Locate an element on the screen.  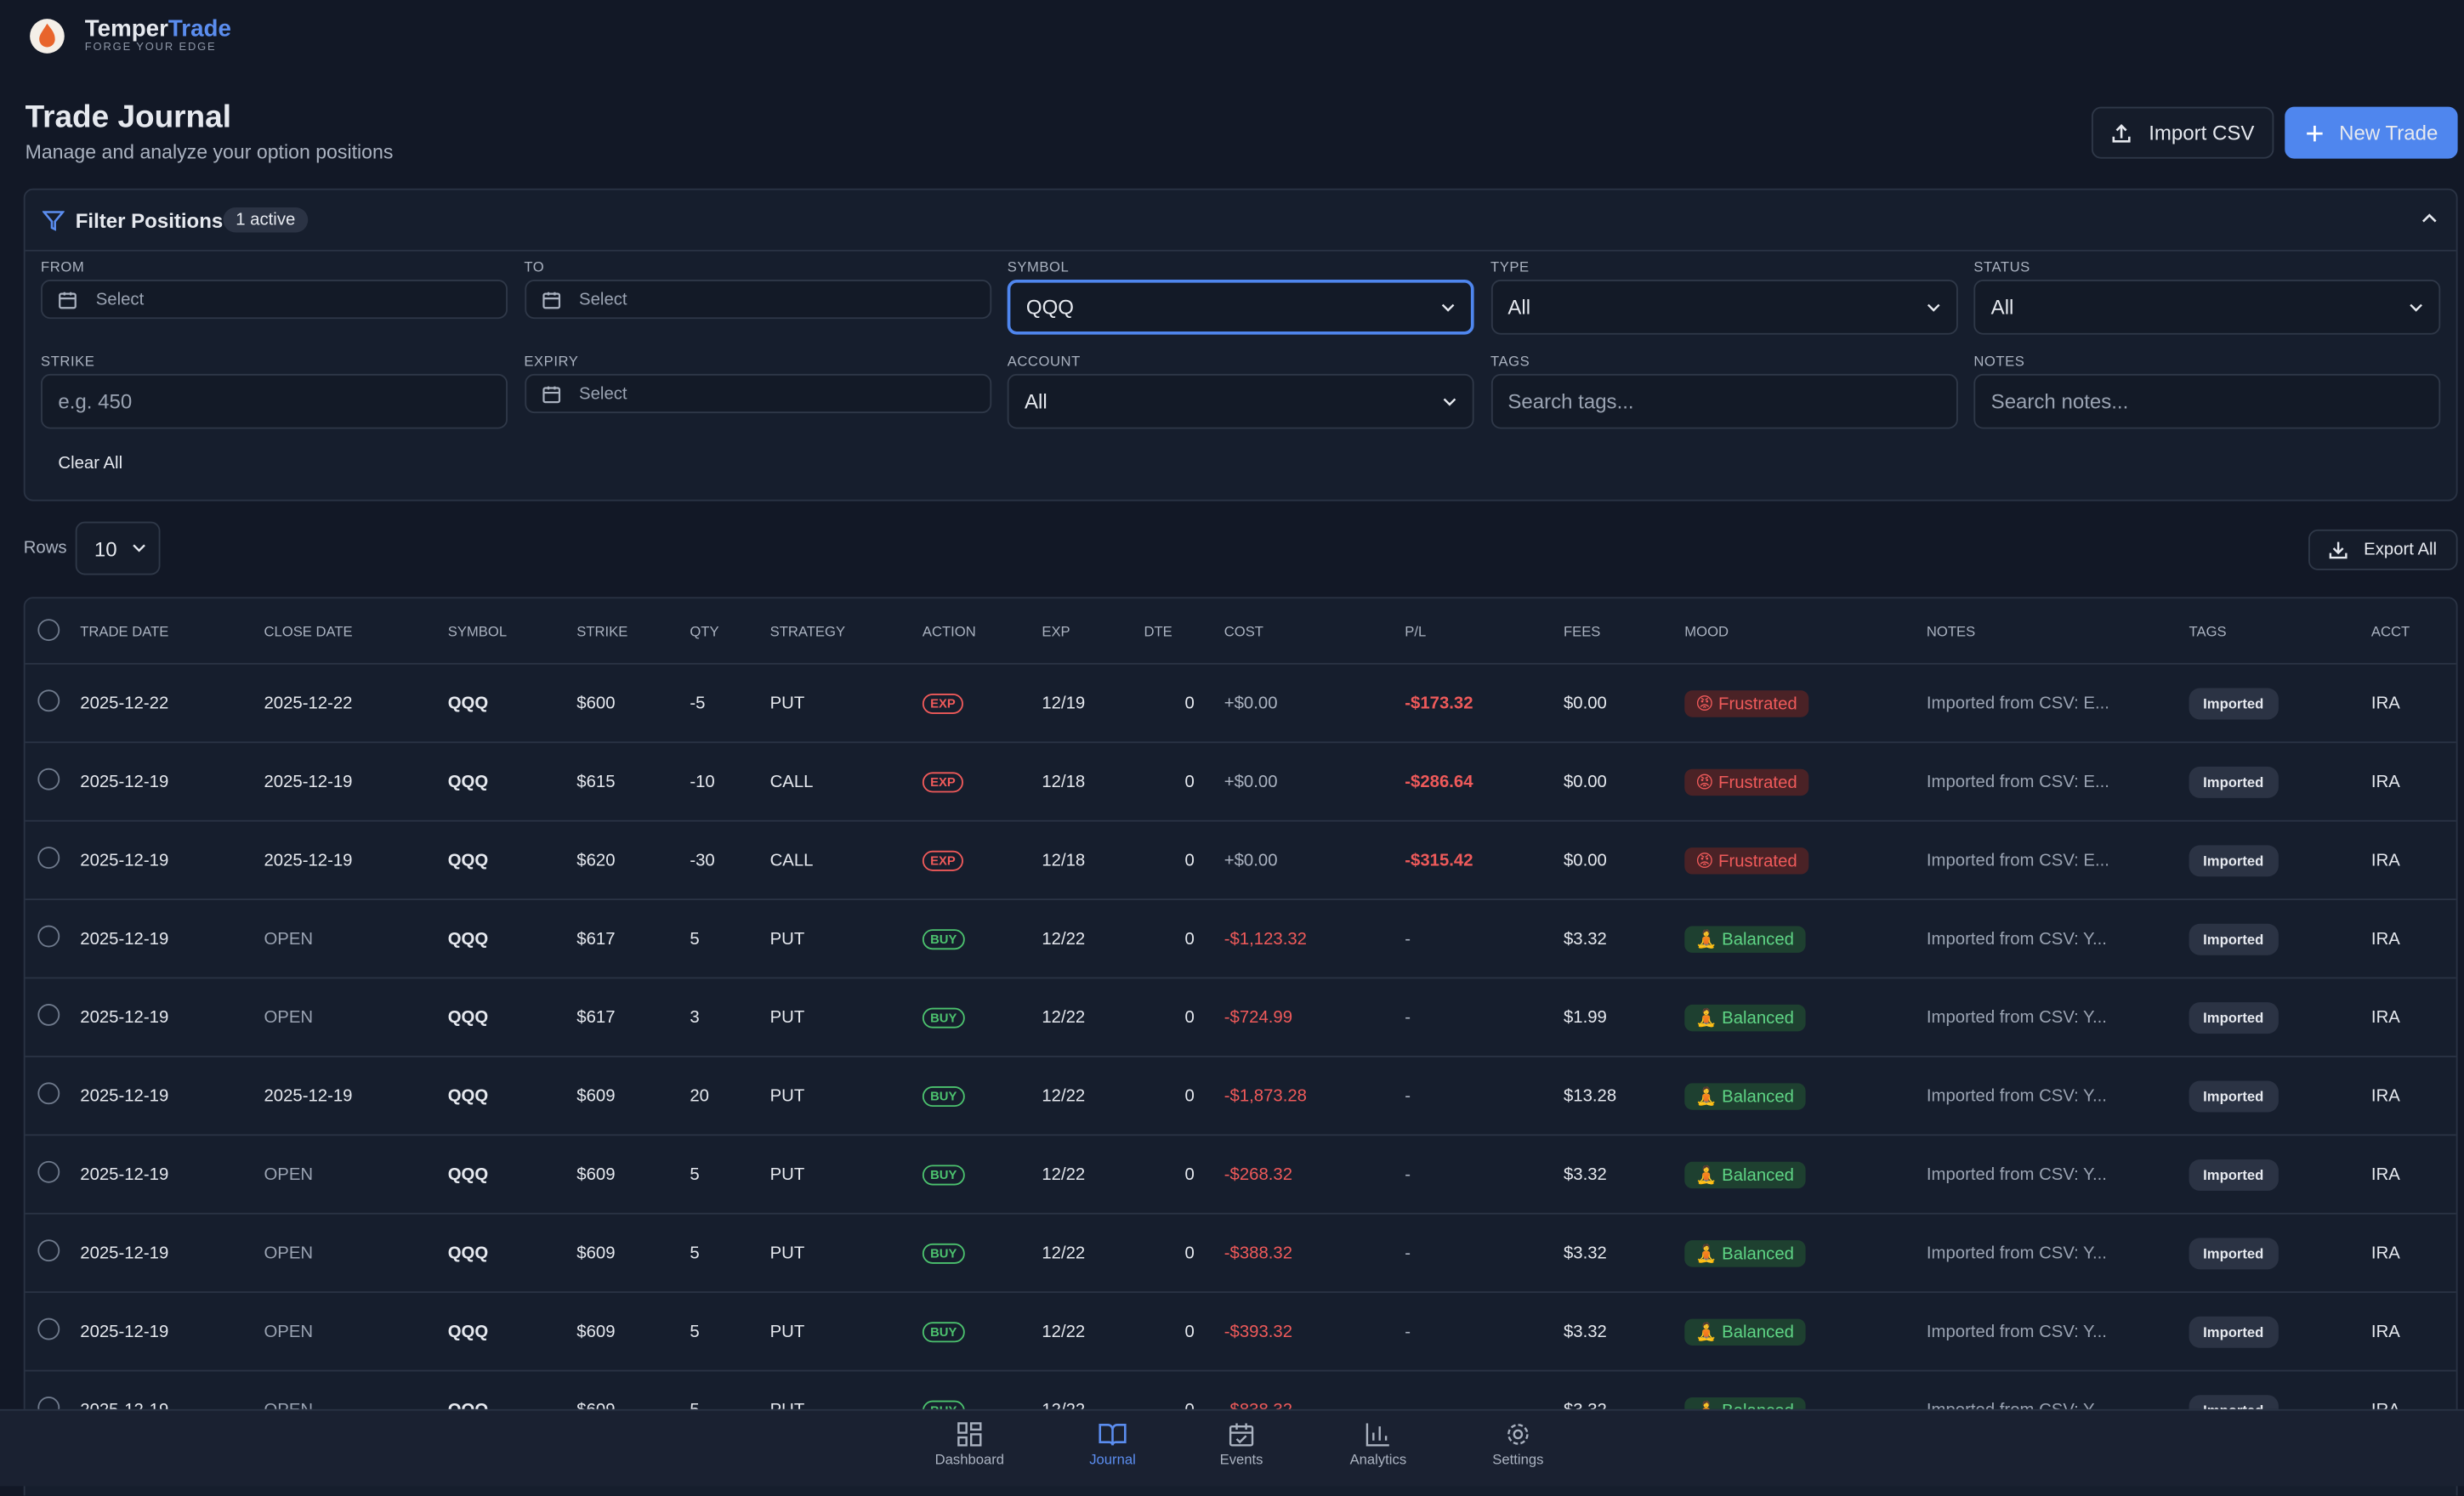
column-header: EXP is located at coordinates (1056, 631).